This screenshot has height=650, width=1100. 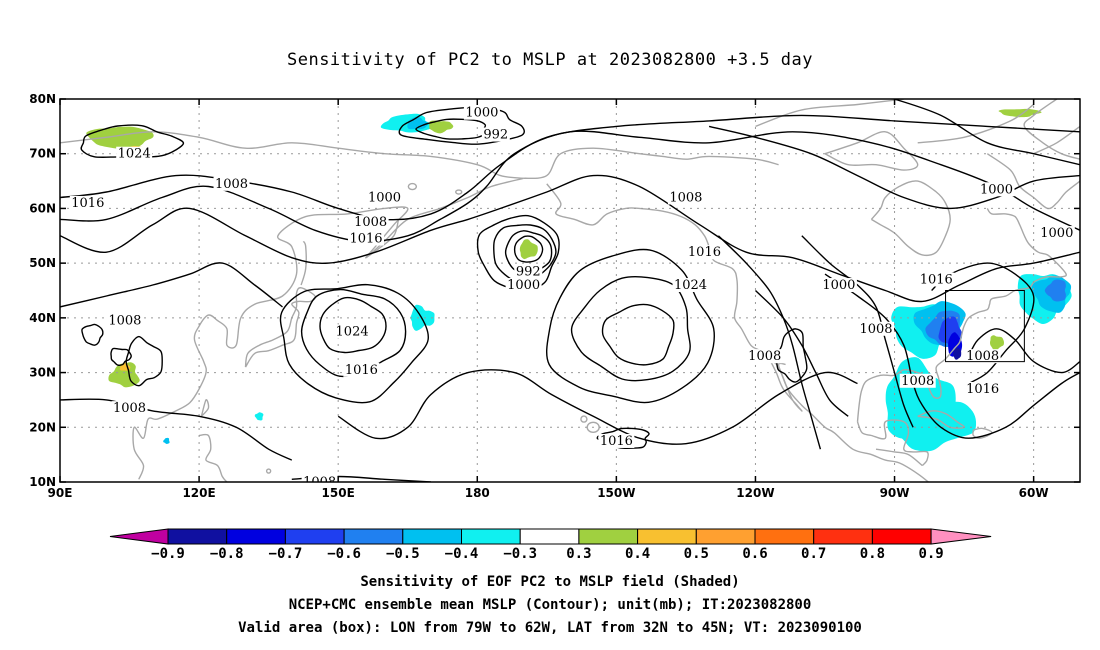 What do you see at coordinates (344, 554) in the screenshot?
I see `colorbar-label: −0.6` at bounding box center [344, 554].